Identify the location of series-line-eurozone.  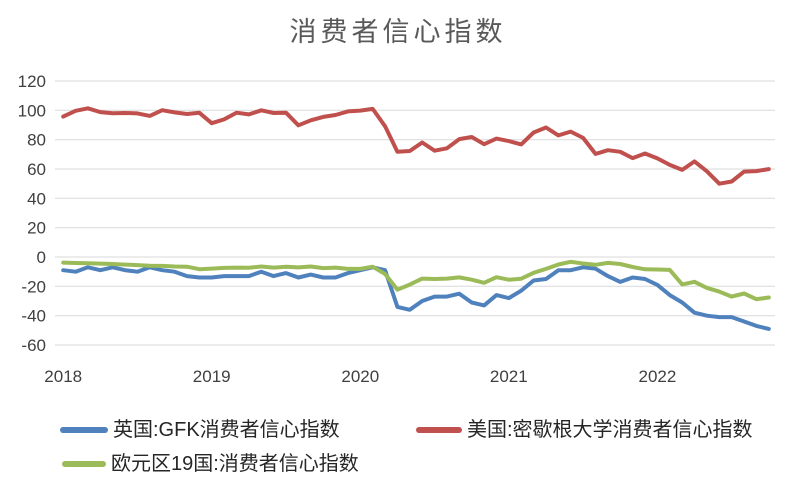
(416, 280).